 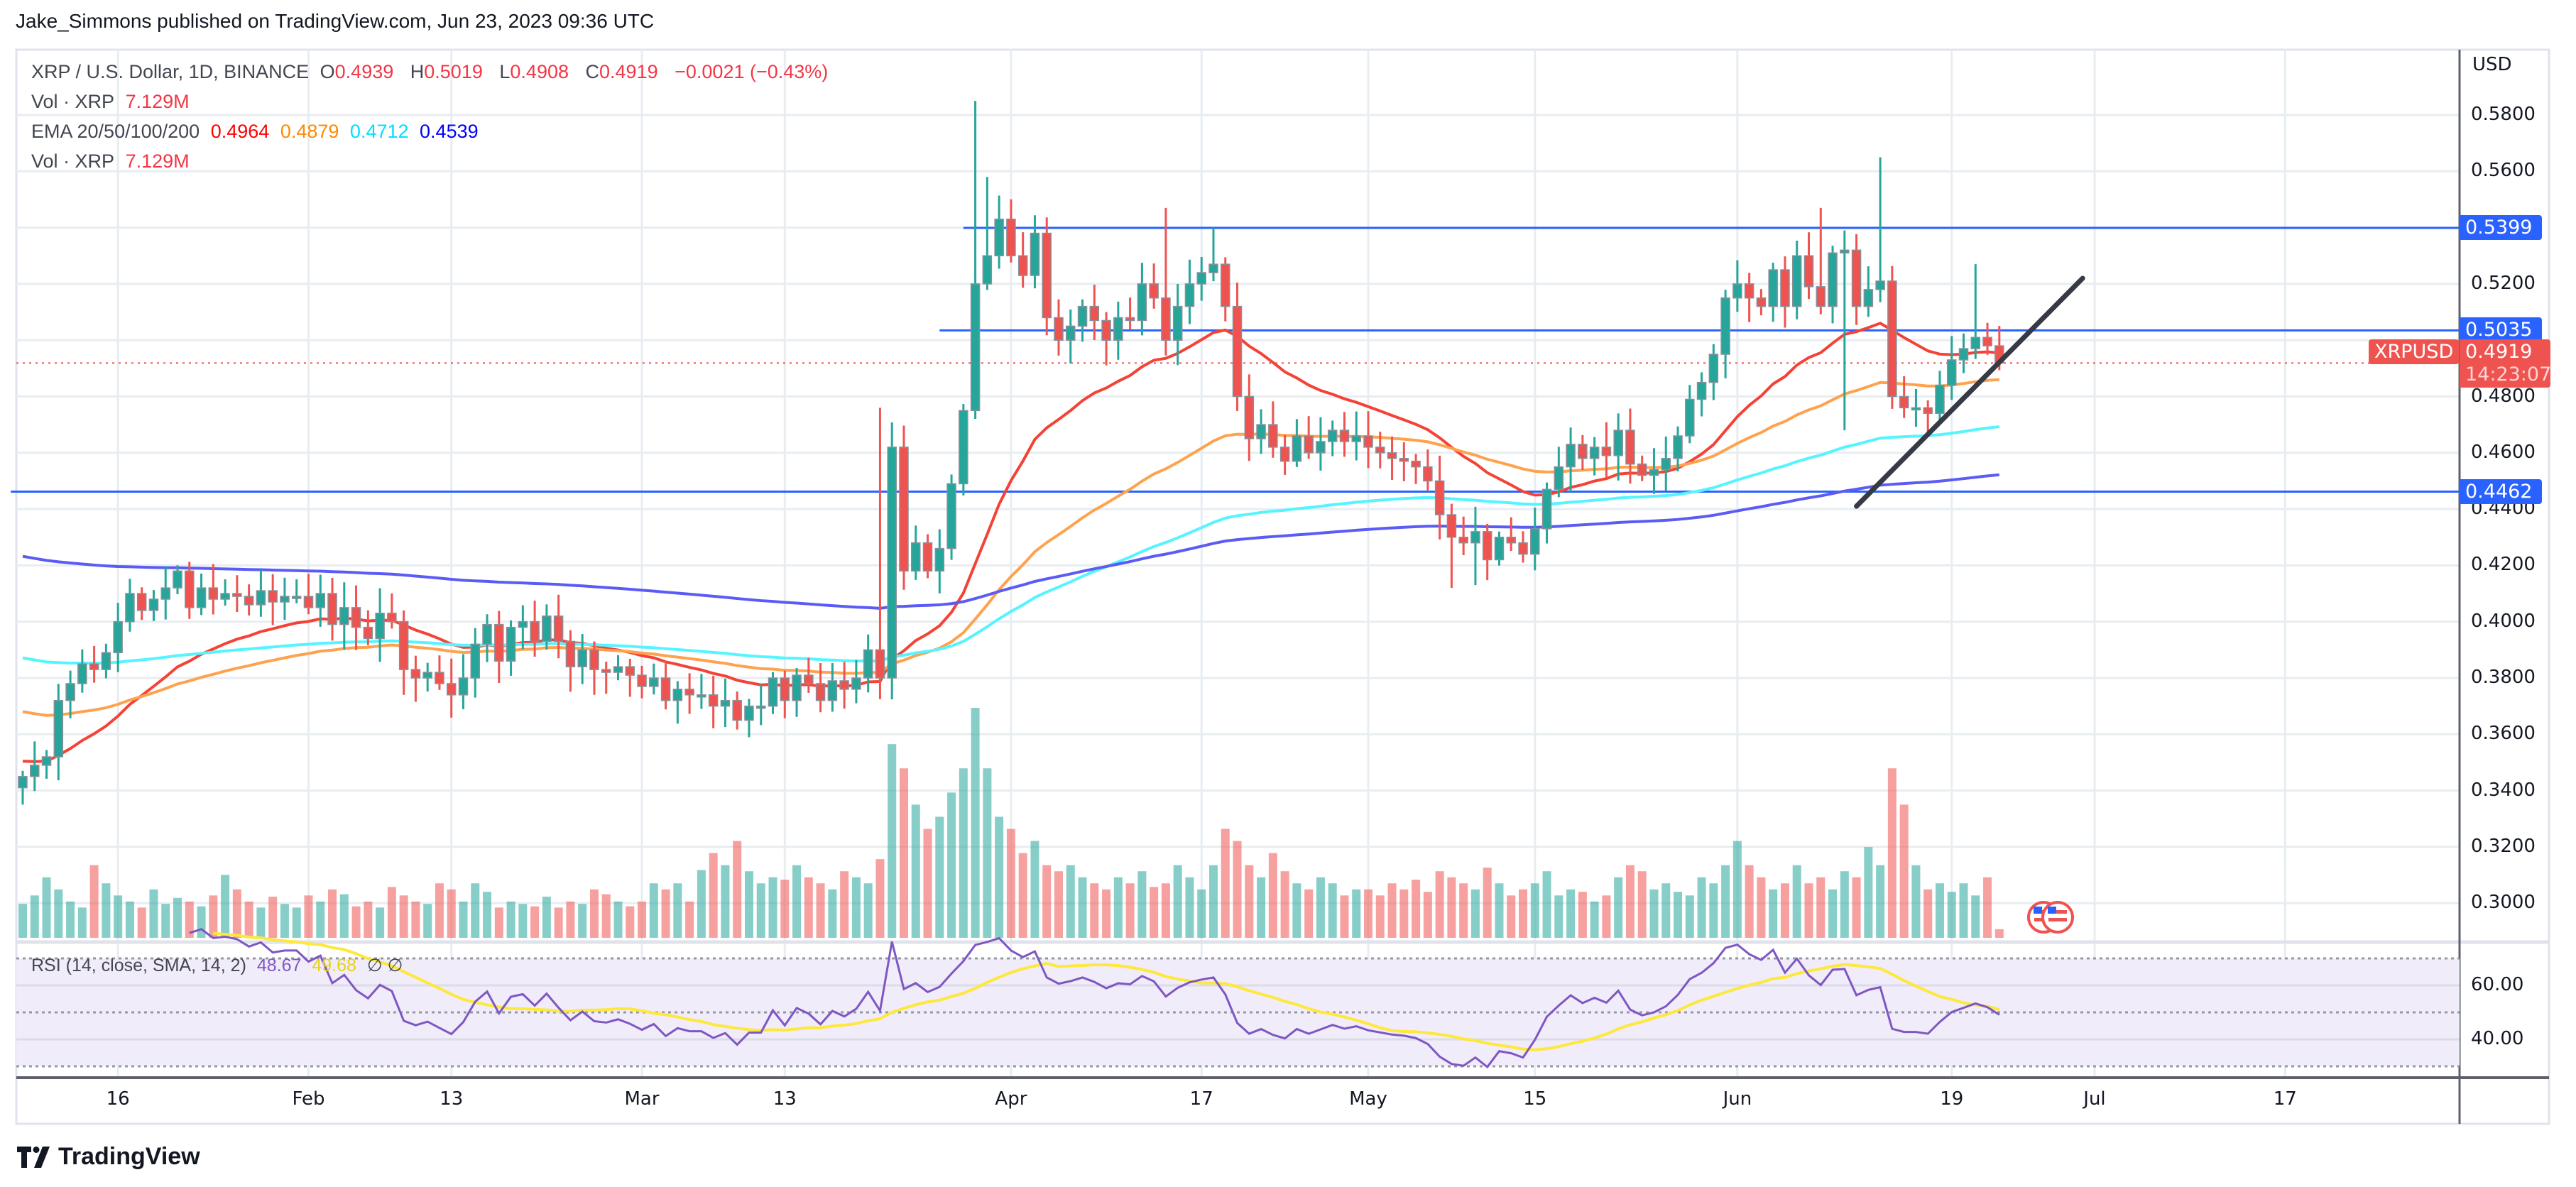 I want to click on symbol-title: XRP / U.S. Dollar, 1D, BINANCE, so click(x=170, y=71).